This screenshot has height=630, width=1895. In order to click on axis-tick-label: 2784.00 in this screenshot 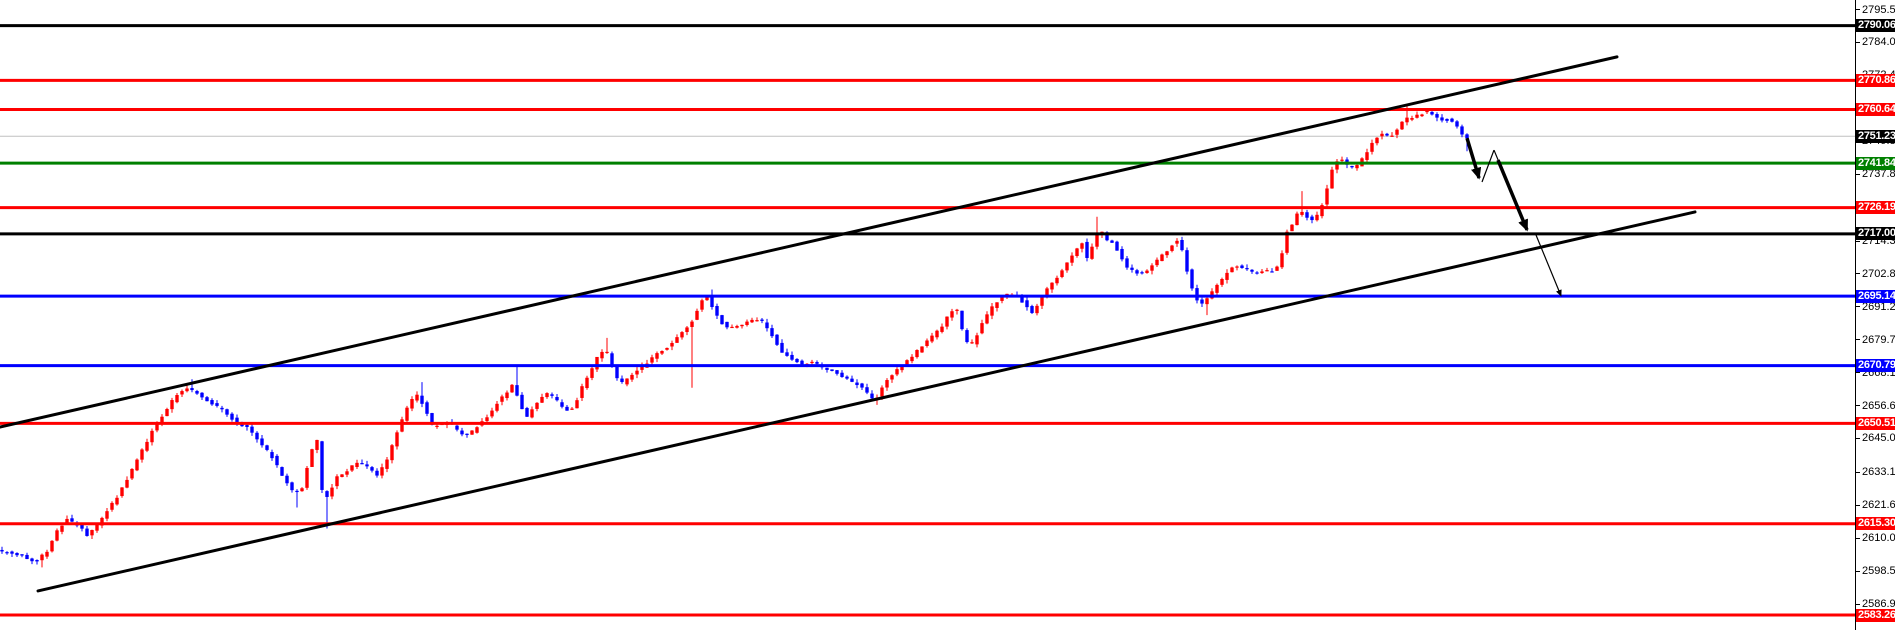, I will do `click(1878, 42)`.